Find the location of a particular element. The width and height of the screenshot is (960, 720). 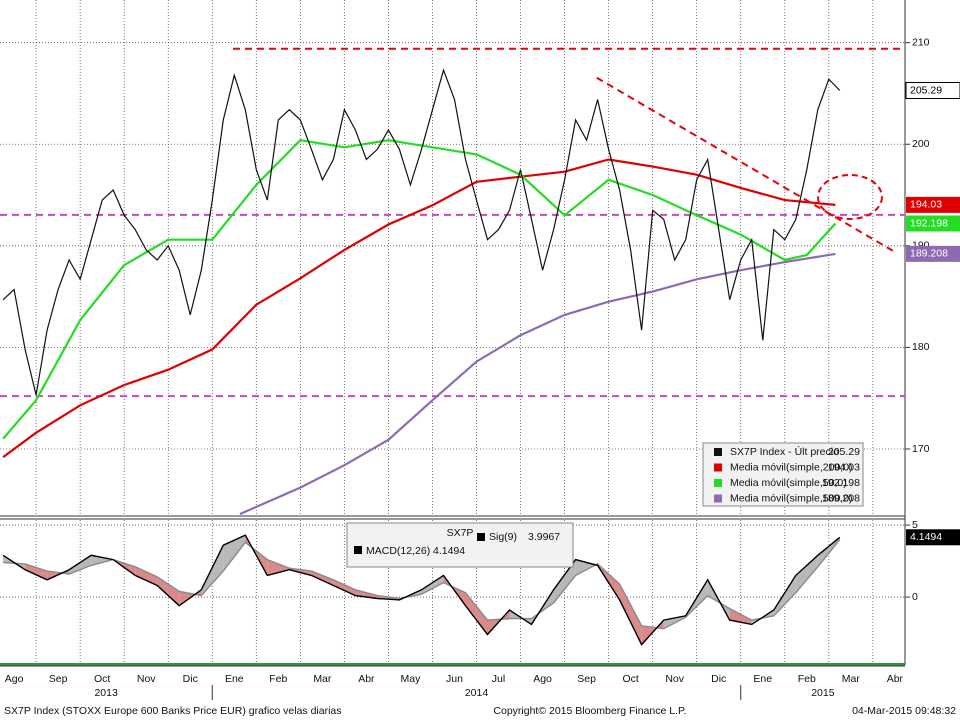

legend-value: 205.29 is located at coordinates (844, 452).